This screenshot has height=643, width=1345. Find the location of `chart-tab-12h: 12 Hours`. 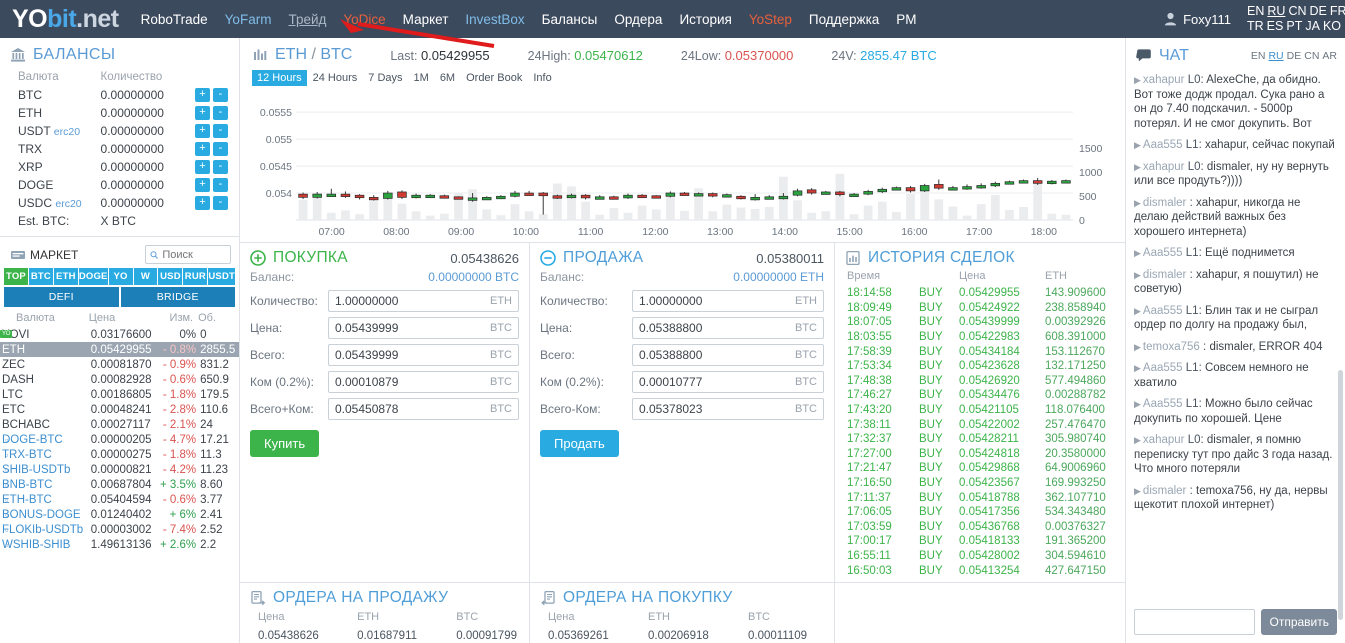

chart-tab-12h: 12 Hours is located at coordinates (279, 78).